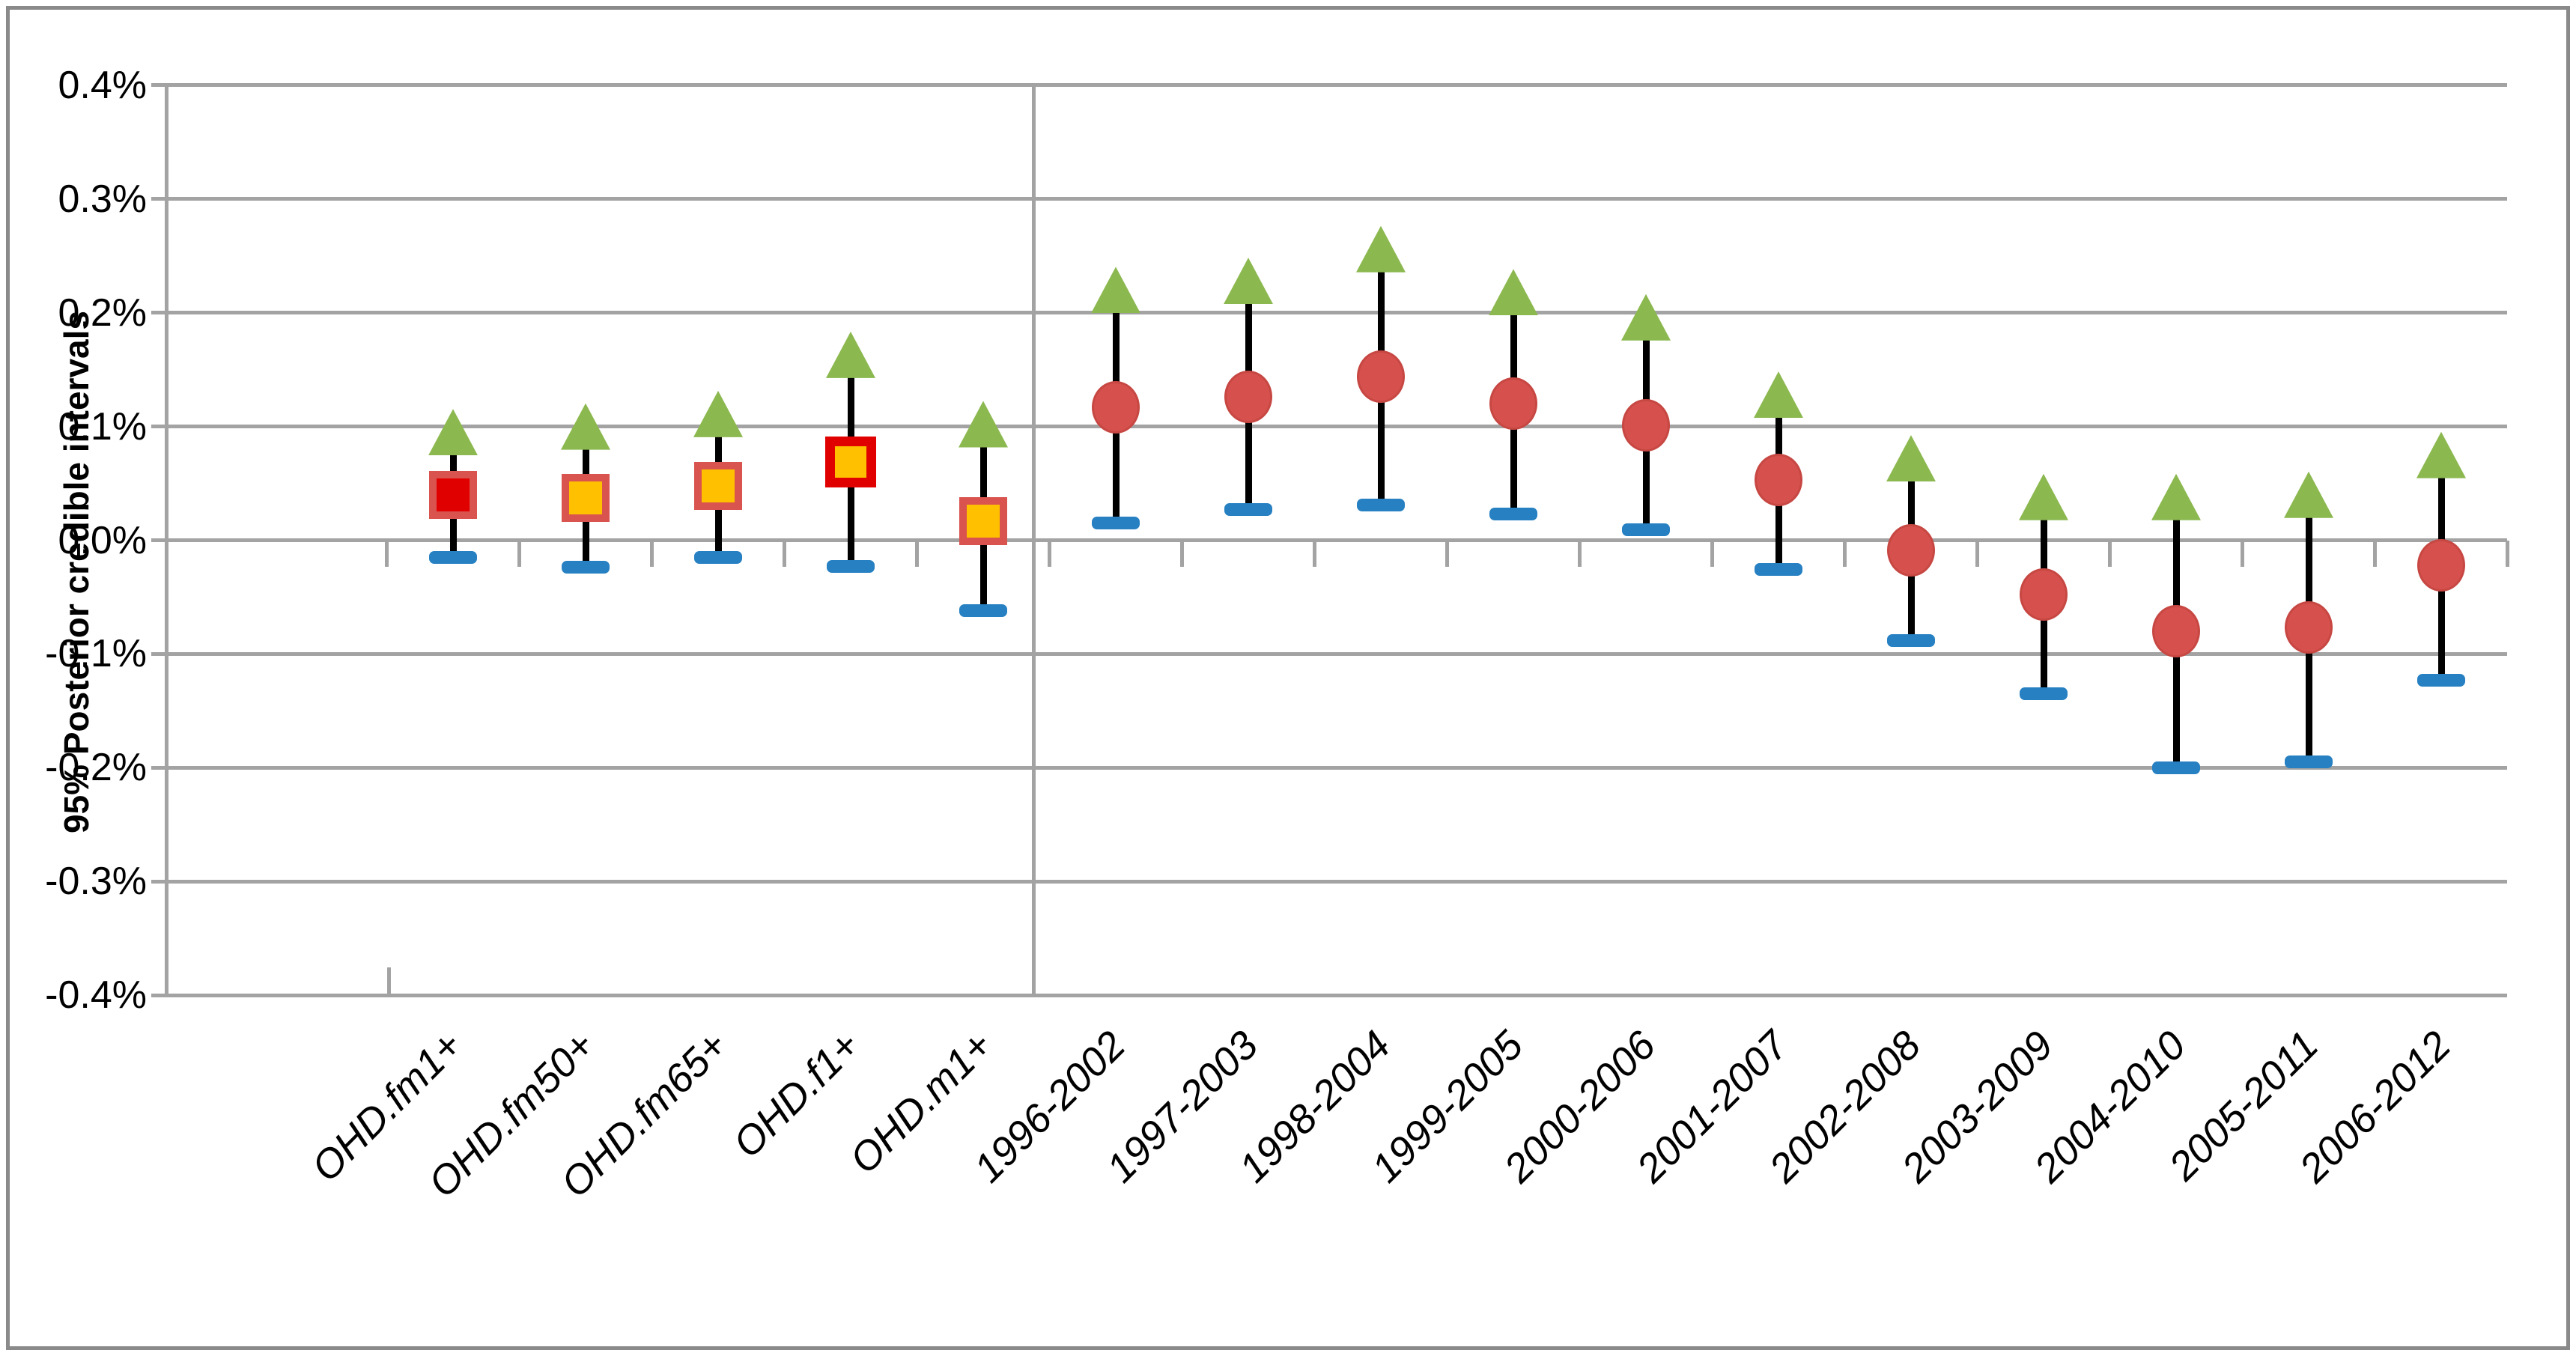 The height and width of the screenshot is (1356, 2576). I want to click on y-tick-label: -0.1%, so click(96, 654).